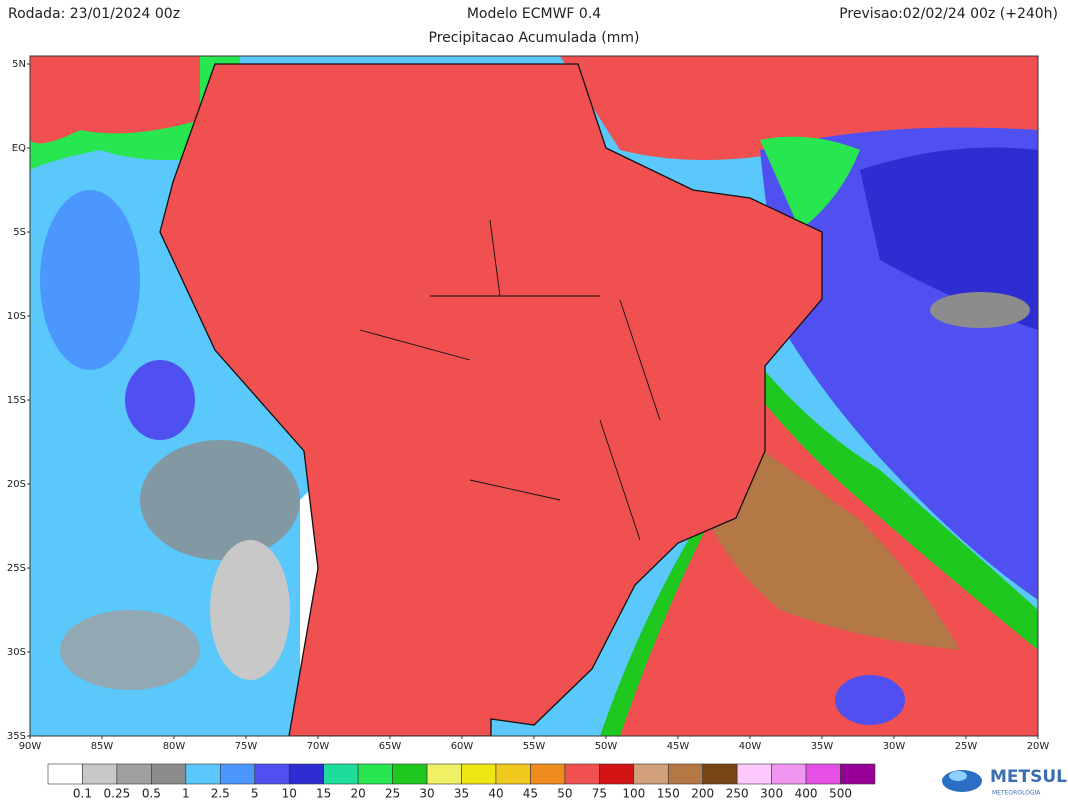 This screenshot has width=1068, height=807. I want to click on legend-label: 10, so click(289, 794).